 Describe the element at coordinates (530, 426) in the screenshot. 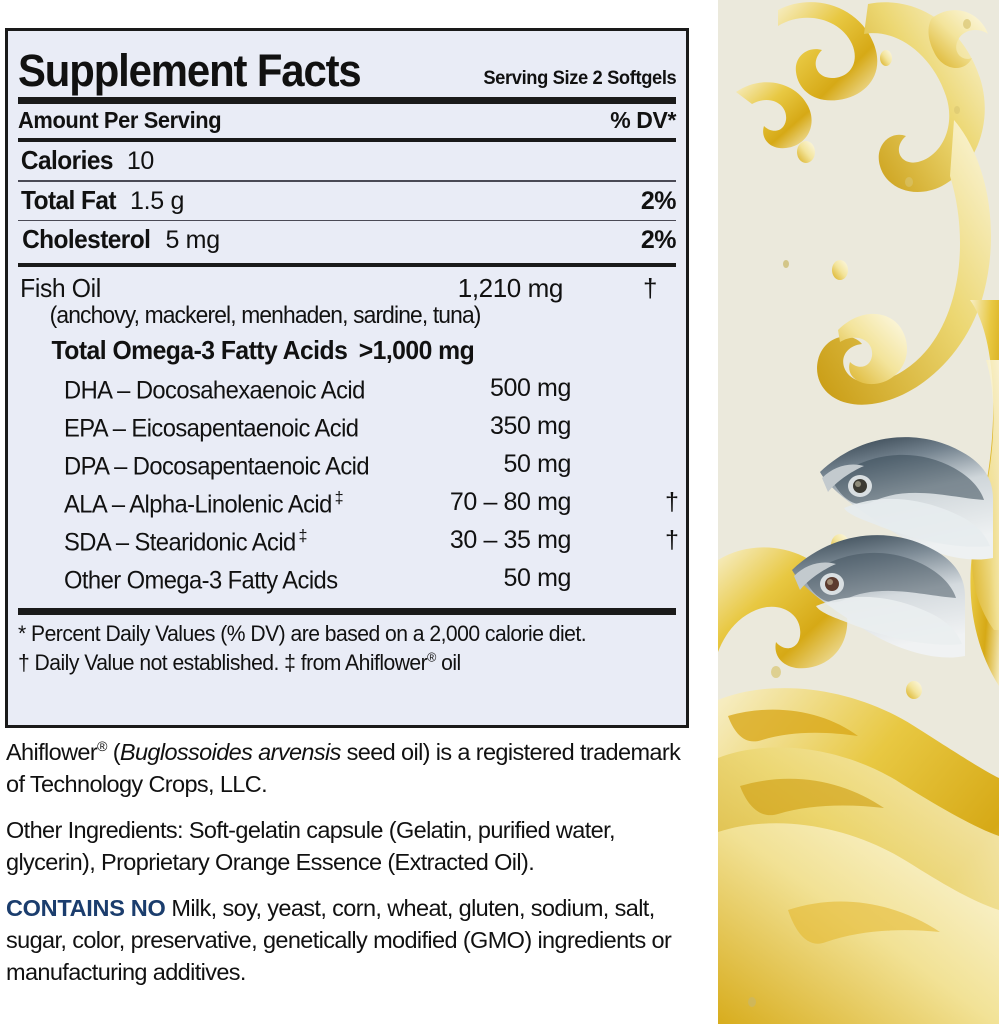

I see `sub-nutrient-amount: 350 mg` at that location.